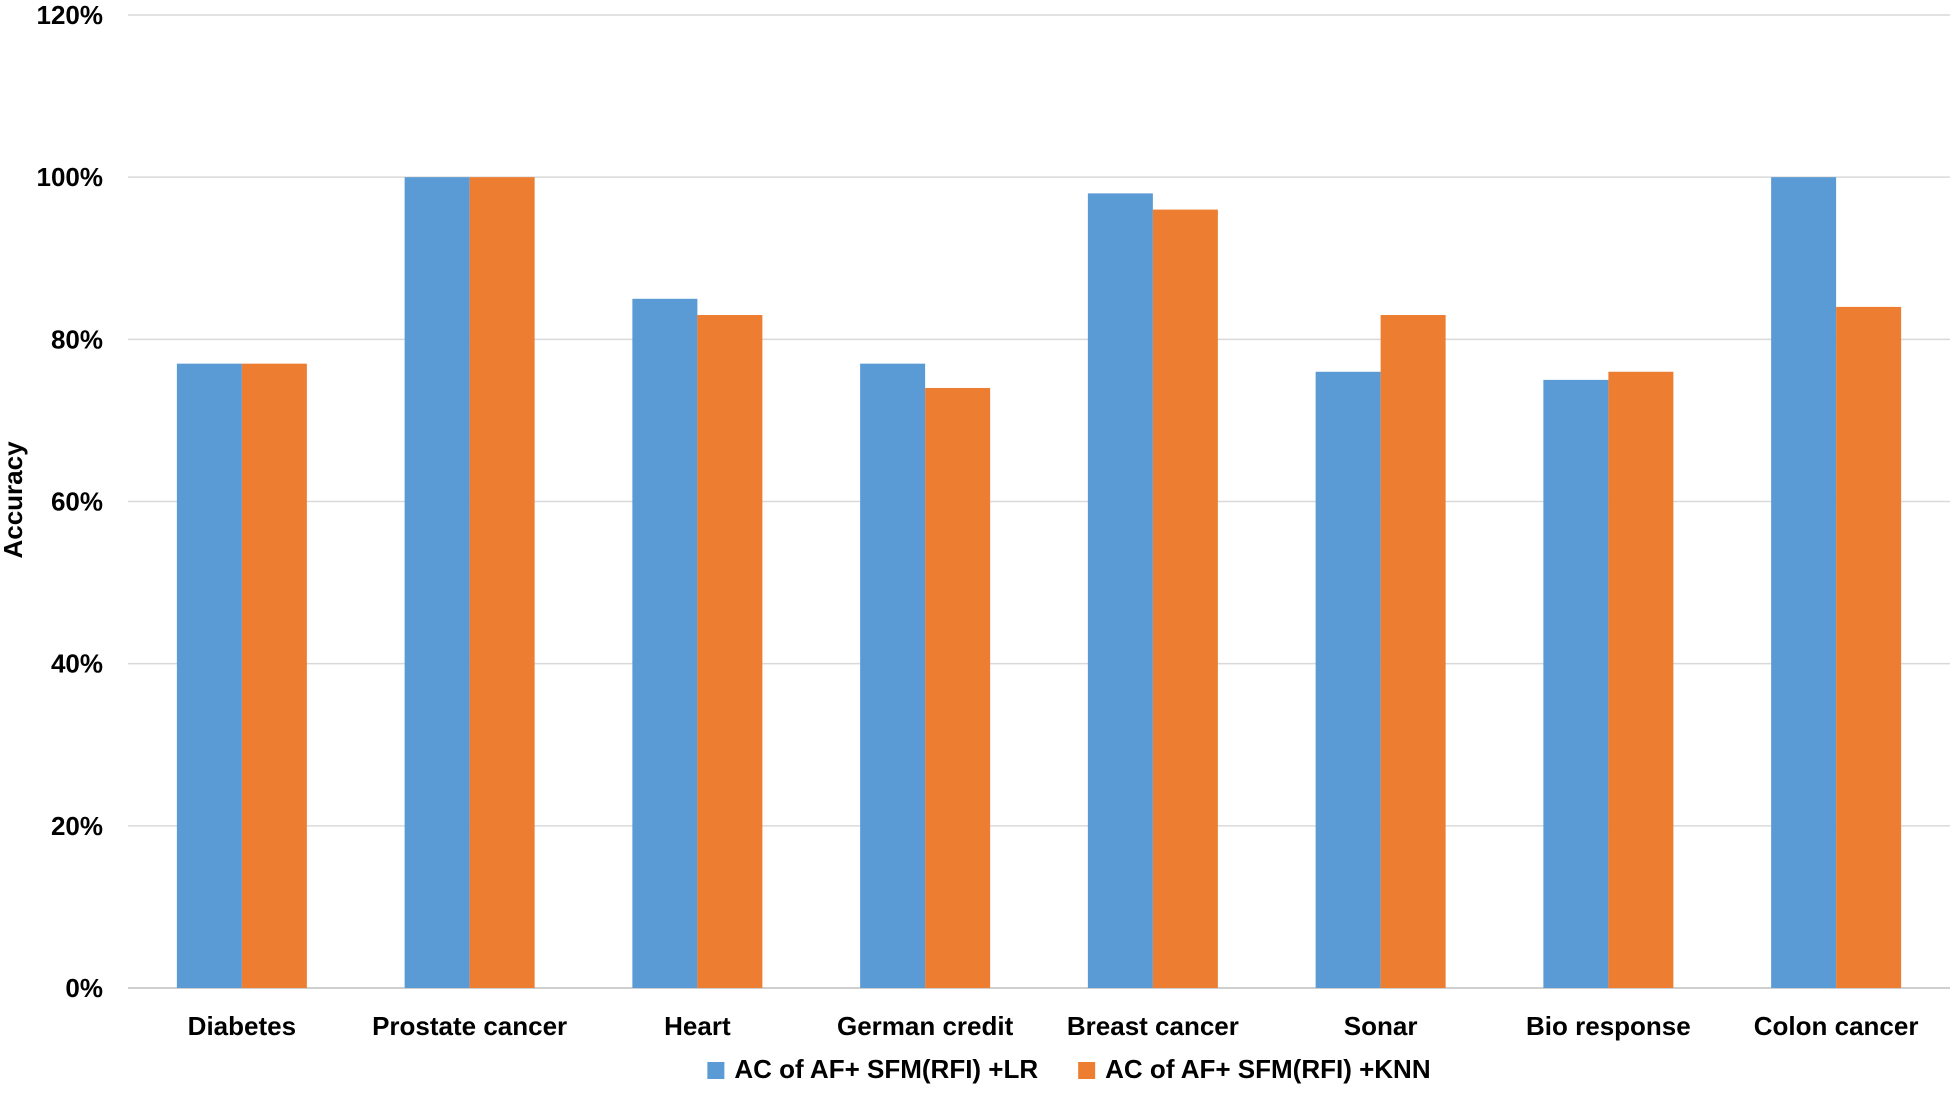 The image size is (1950, 1093). Describe the element at coordinates (893, 675) in the screenshot. I see `bar-lr-german-credit` at that location.